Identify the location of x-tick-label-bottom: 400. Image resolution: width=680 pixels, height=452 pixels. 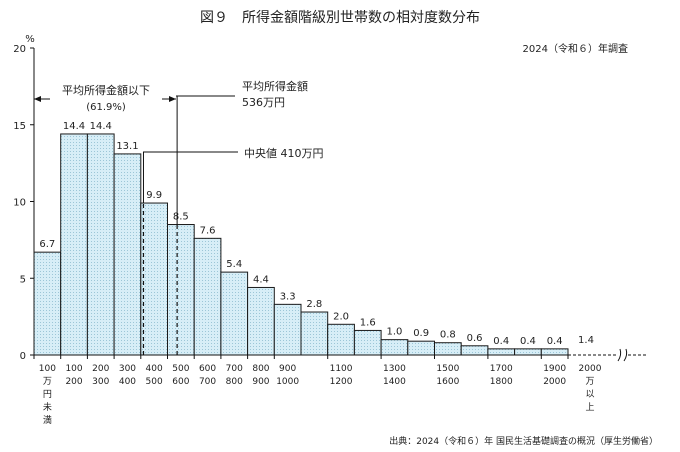
(127, 382).